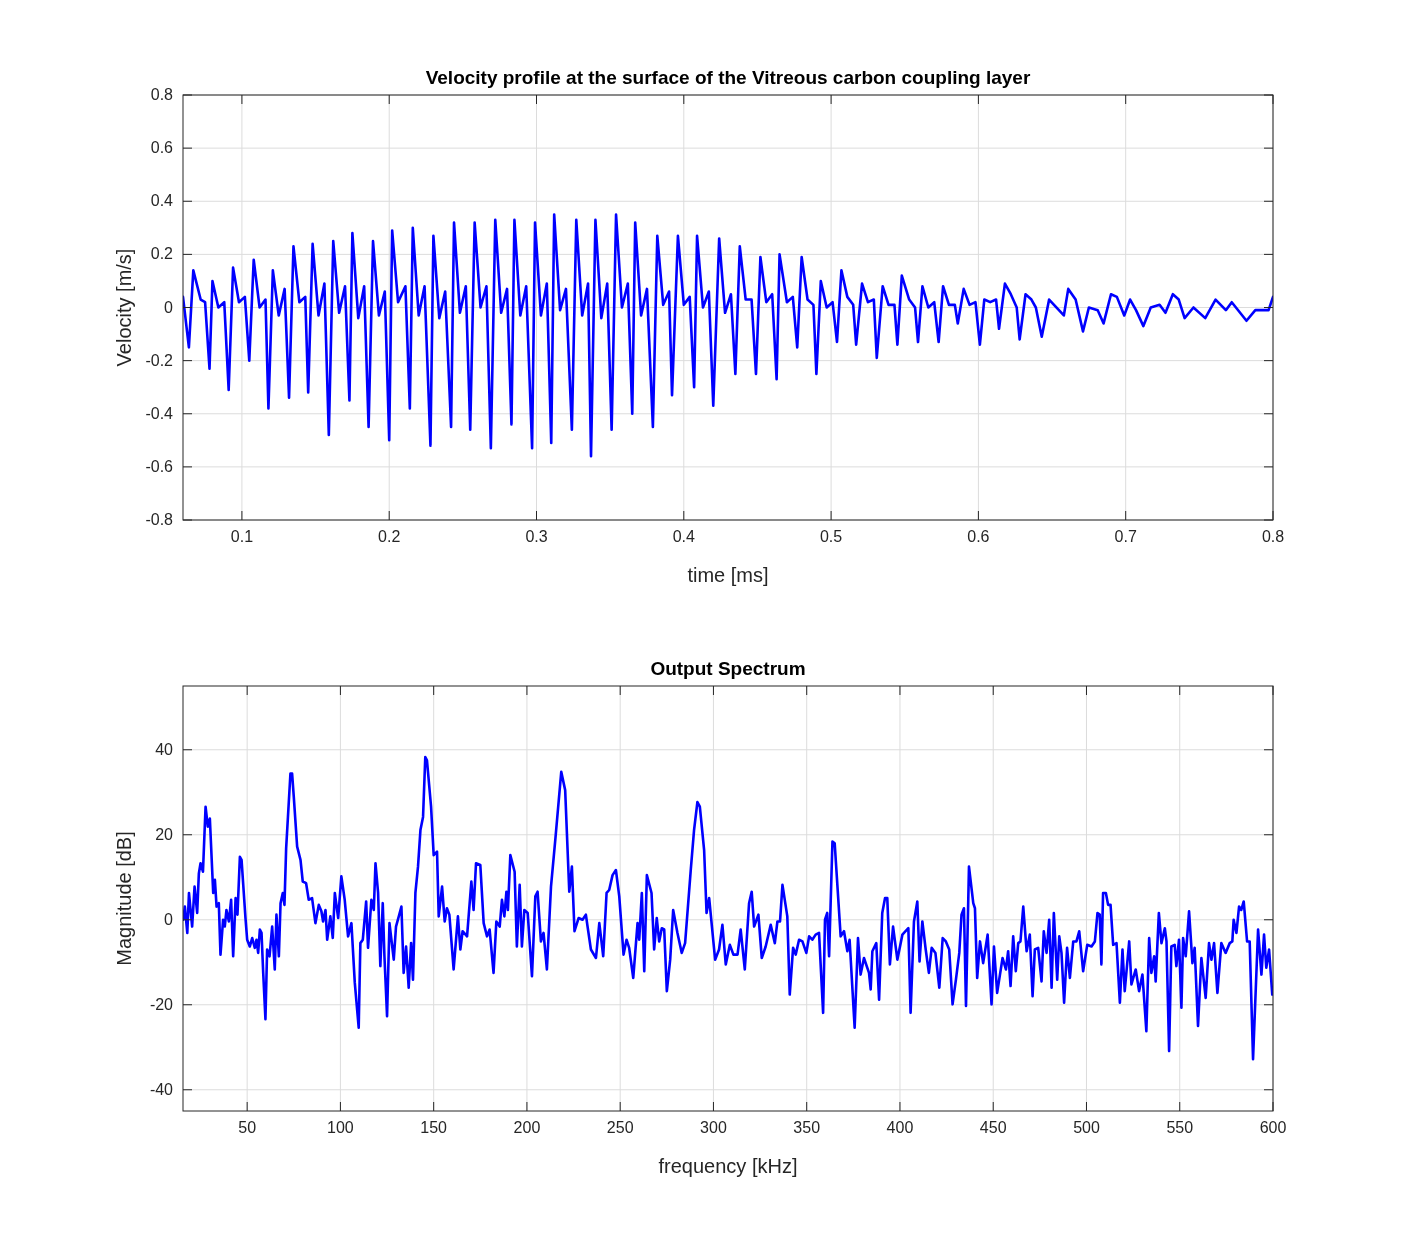 This screenshot has height=1250, width=1407. I want to click on x-tick-label: 0.8, so click(1273, 536).